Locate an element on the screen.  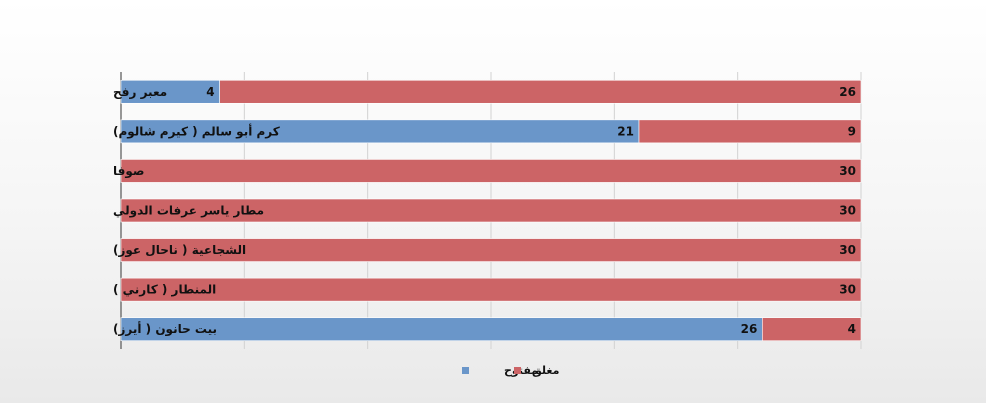
legend-swatch-open is located at coordinates (465, 370).